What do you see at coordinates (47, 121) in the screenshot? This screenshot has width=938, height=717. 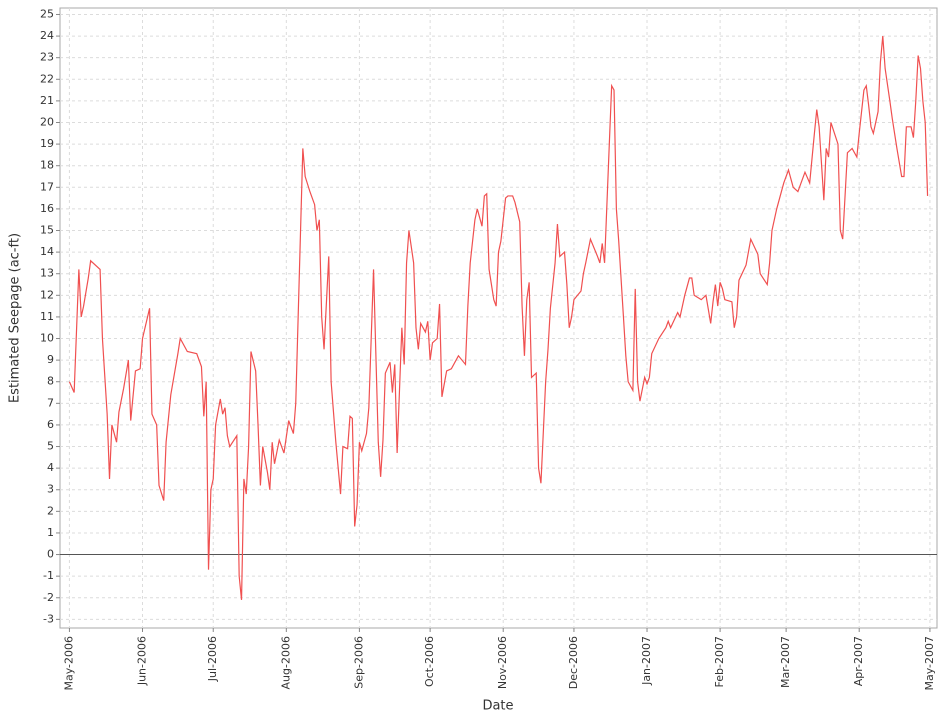 I see `y-tick-label: 20` at bounding box center [47, 121].